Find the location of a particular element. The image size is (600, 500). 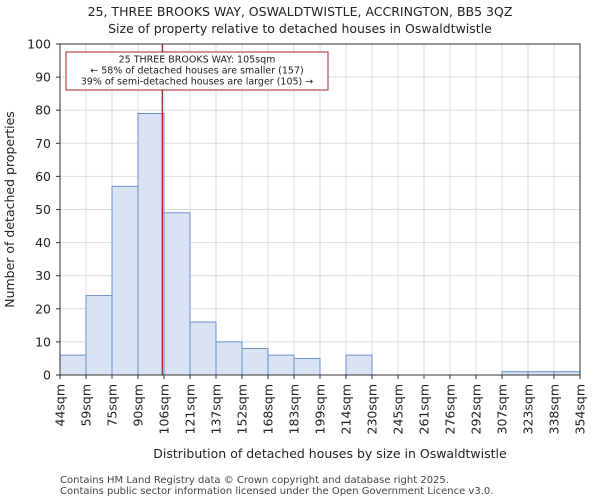

bar-44sqm is located at coordinates (73, 365).